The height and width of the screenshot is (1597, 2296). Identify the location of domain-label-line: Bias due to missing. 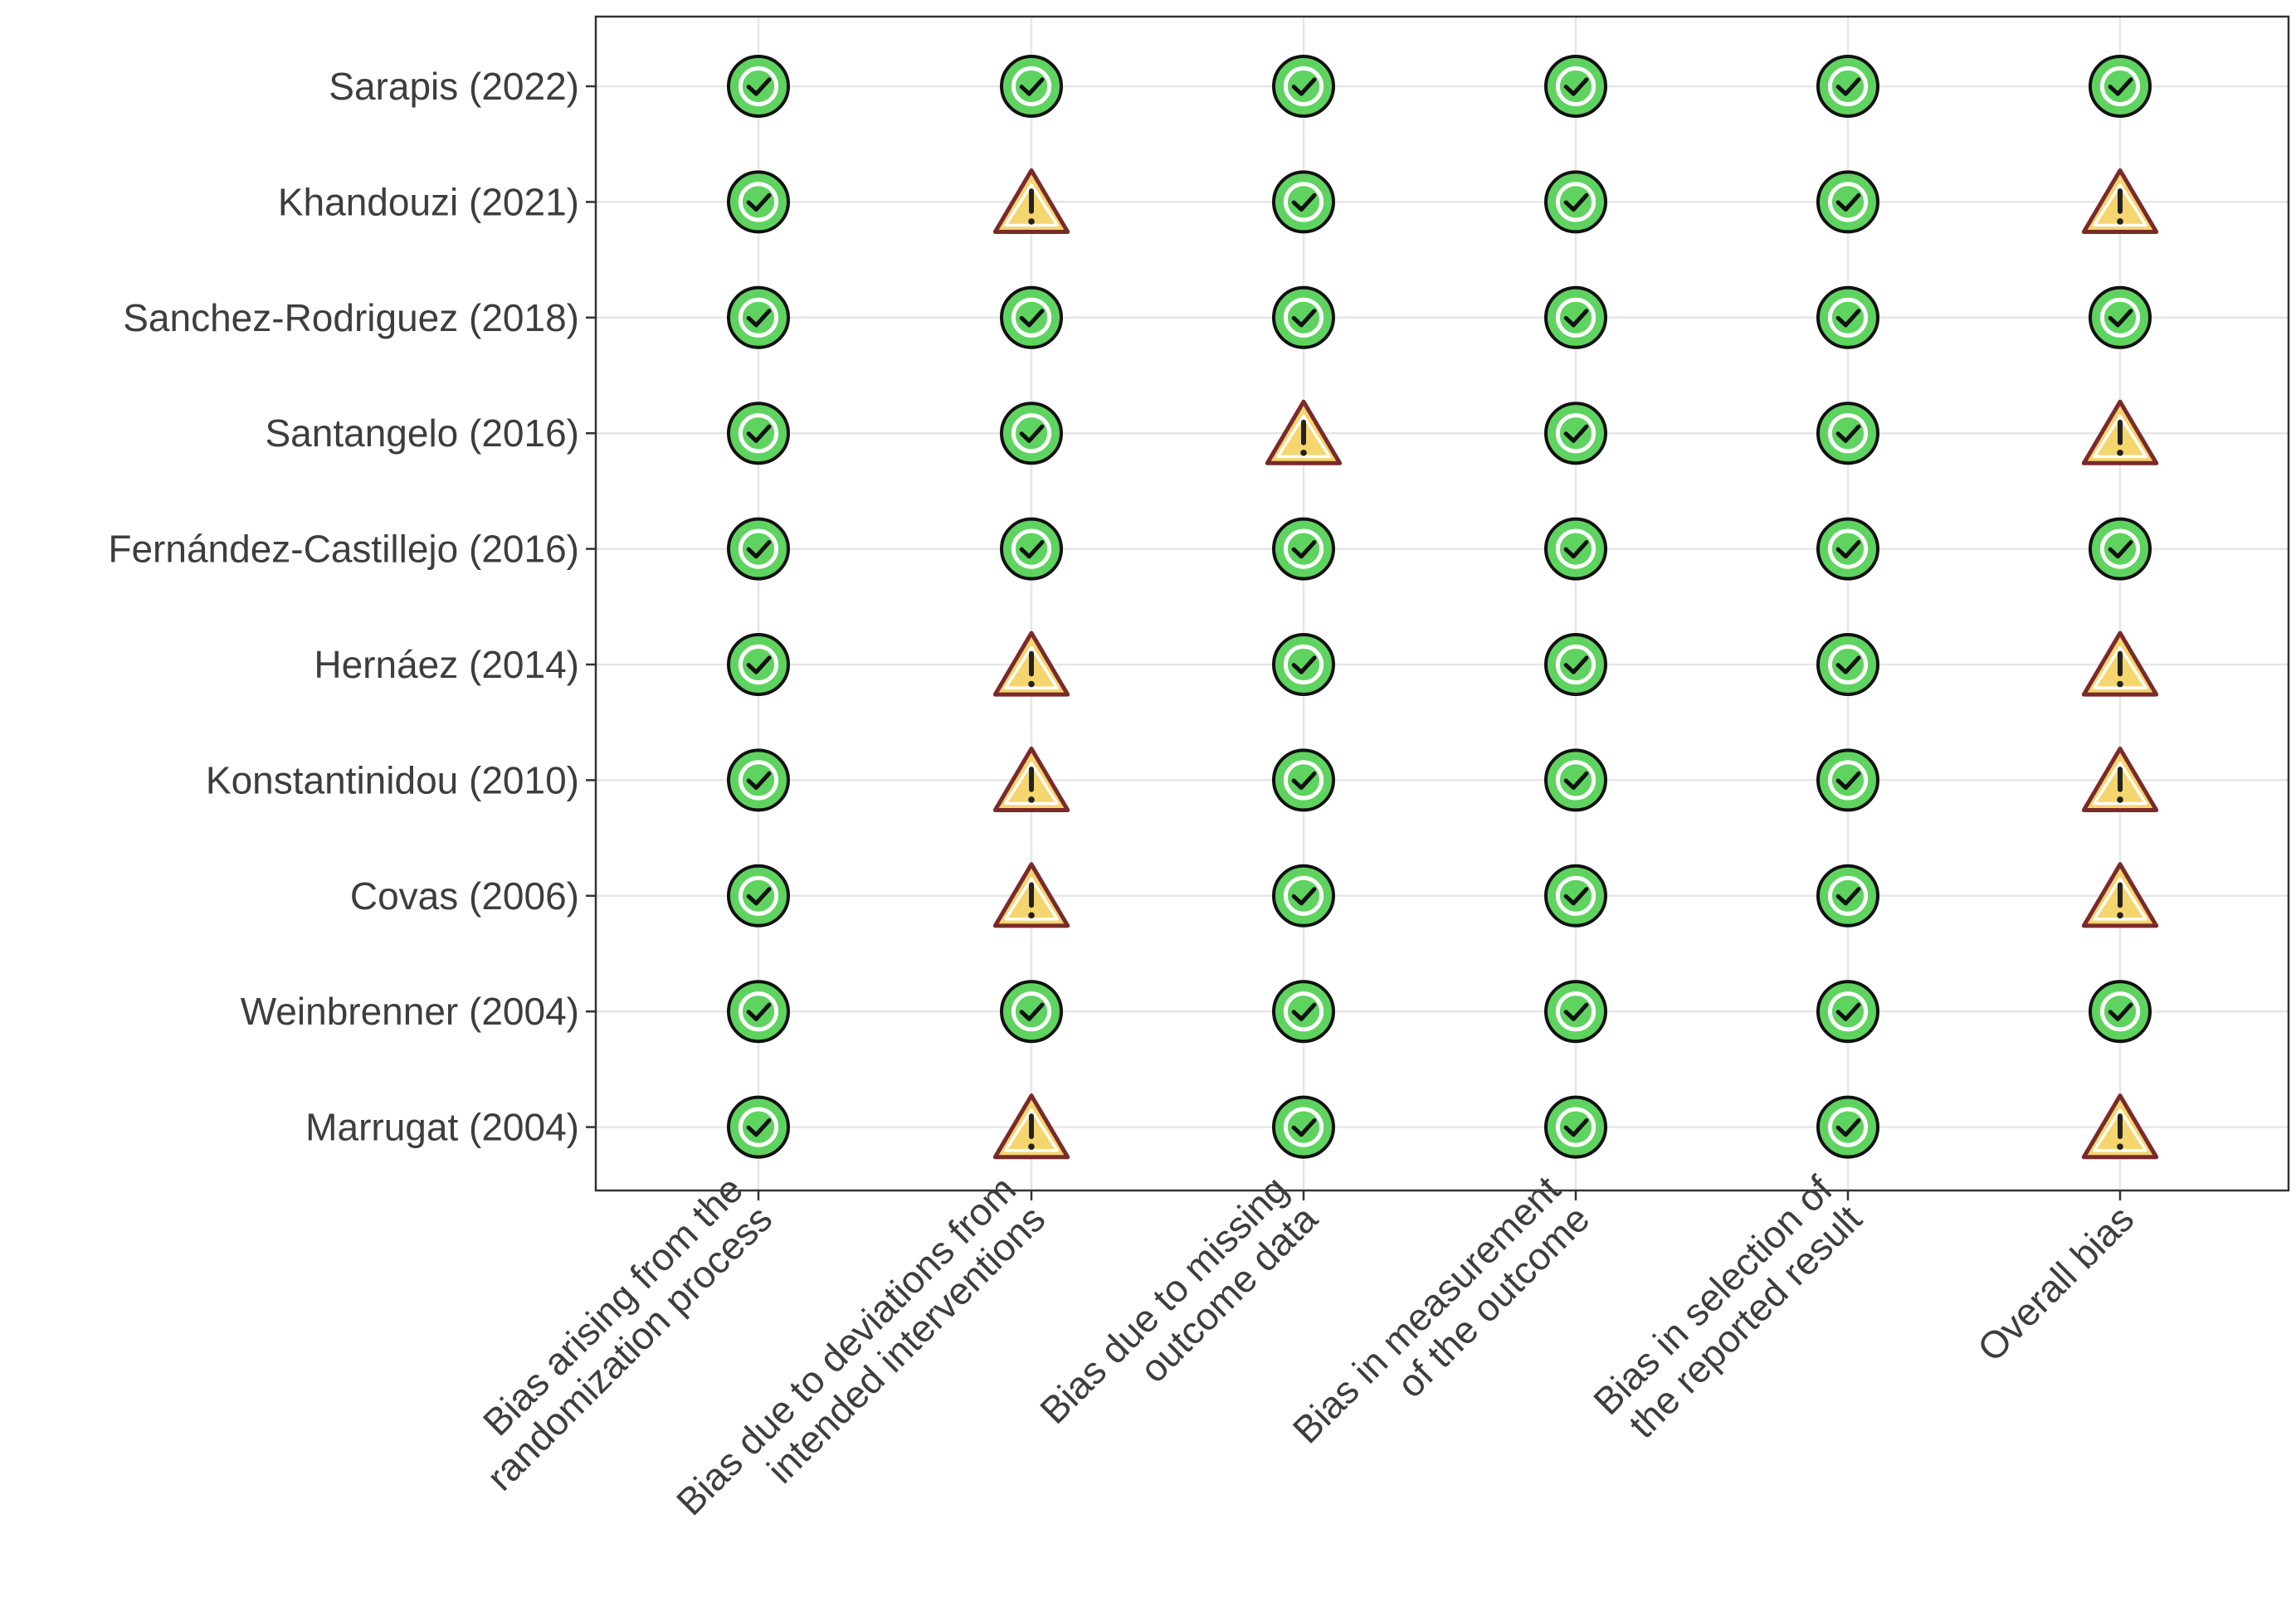
(1163, 1299).